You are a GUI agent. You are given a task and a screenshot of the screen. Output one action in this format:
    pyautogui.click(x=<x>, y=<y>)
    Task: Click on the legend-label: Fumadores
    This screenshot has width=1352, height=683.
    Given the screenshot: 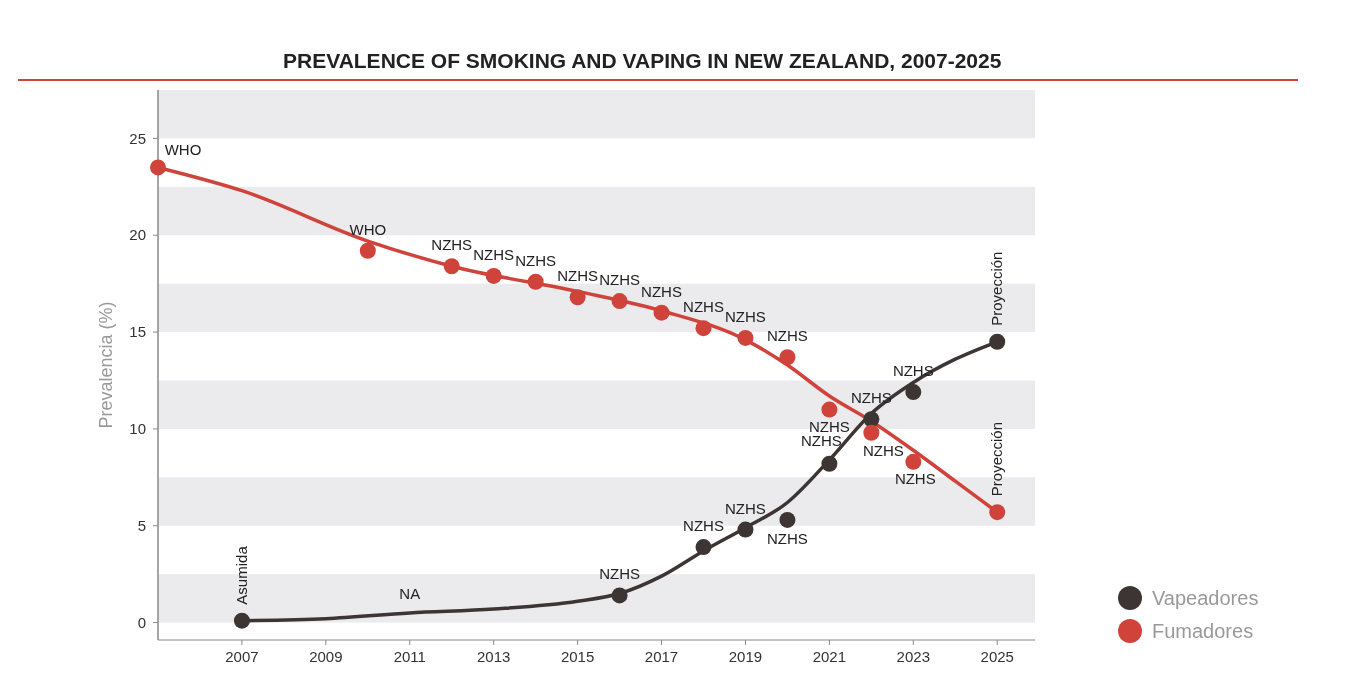 What is the action you would take?
    pyautogui.click(x=1203, y=631)
    